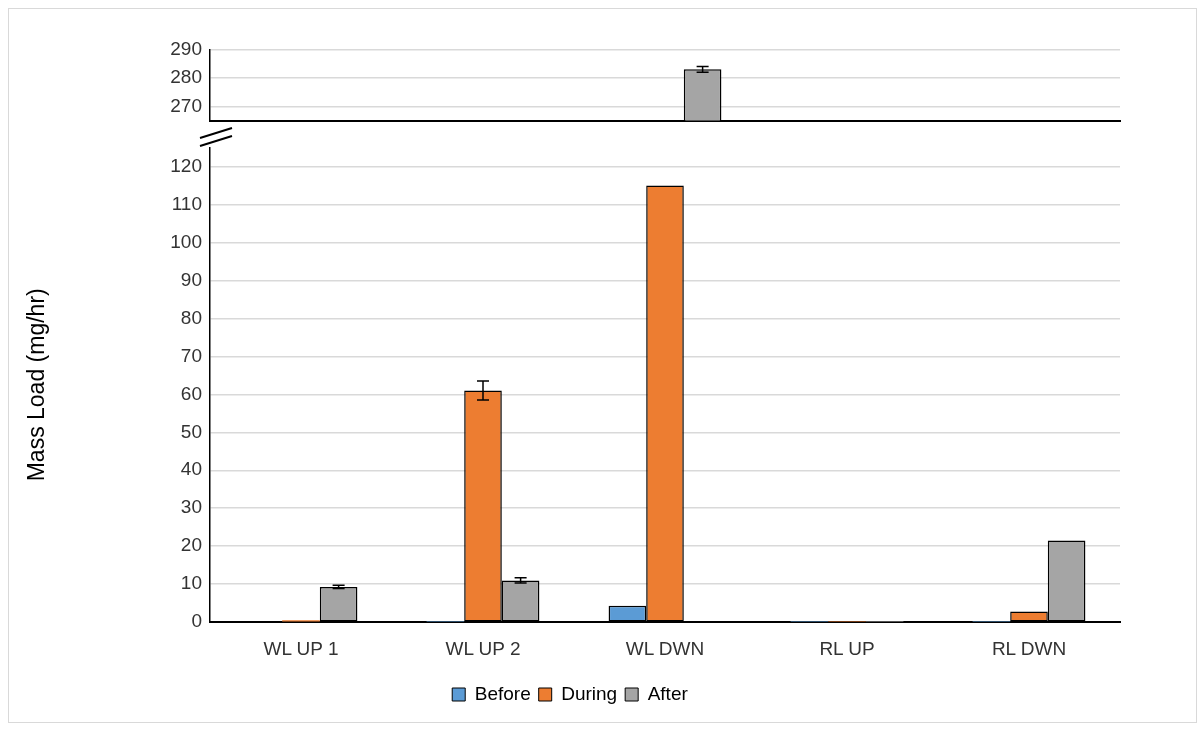 This screenshot has width=1203, height=729. What do you see at coordinates (1029, 648) in the screenshot?
I see `x-tick-label: RL DWN` at bounding box center [1029, 648].